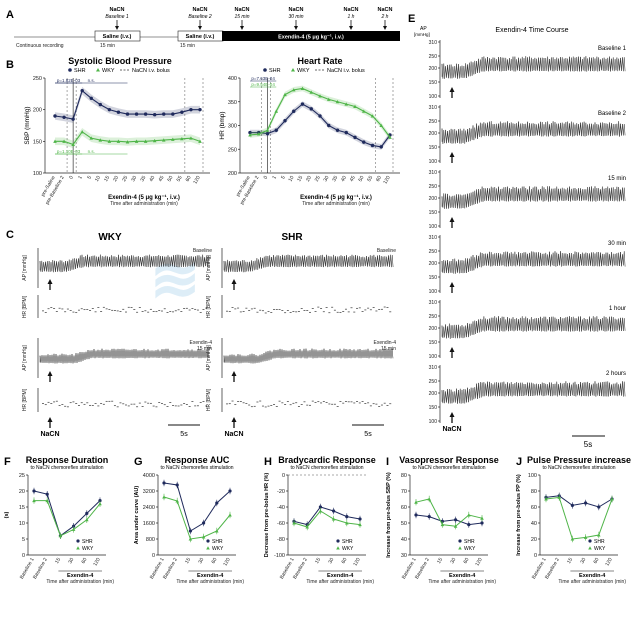 The height and width of the screenshot is (618, 640). I want to click on y-tick-label: 20, so click(22, 492).